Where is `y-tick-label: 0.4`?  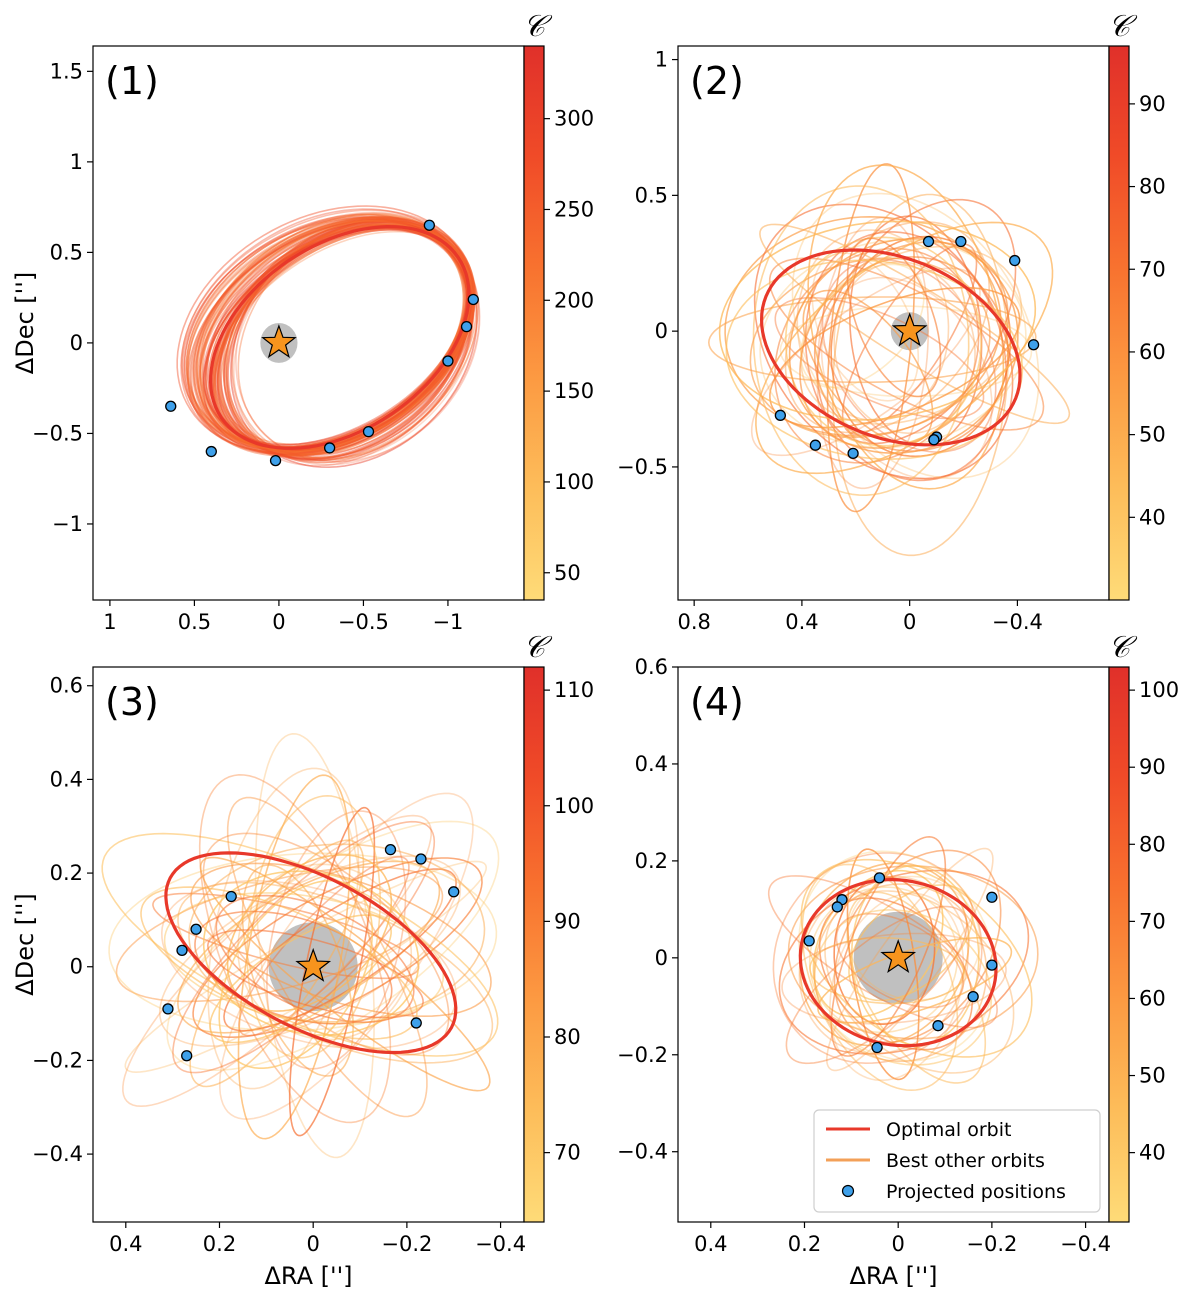 y-tick-label: 0.4 is located at coordinates (651, 764).